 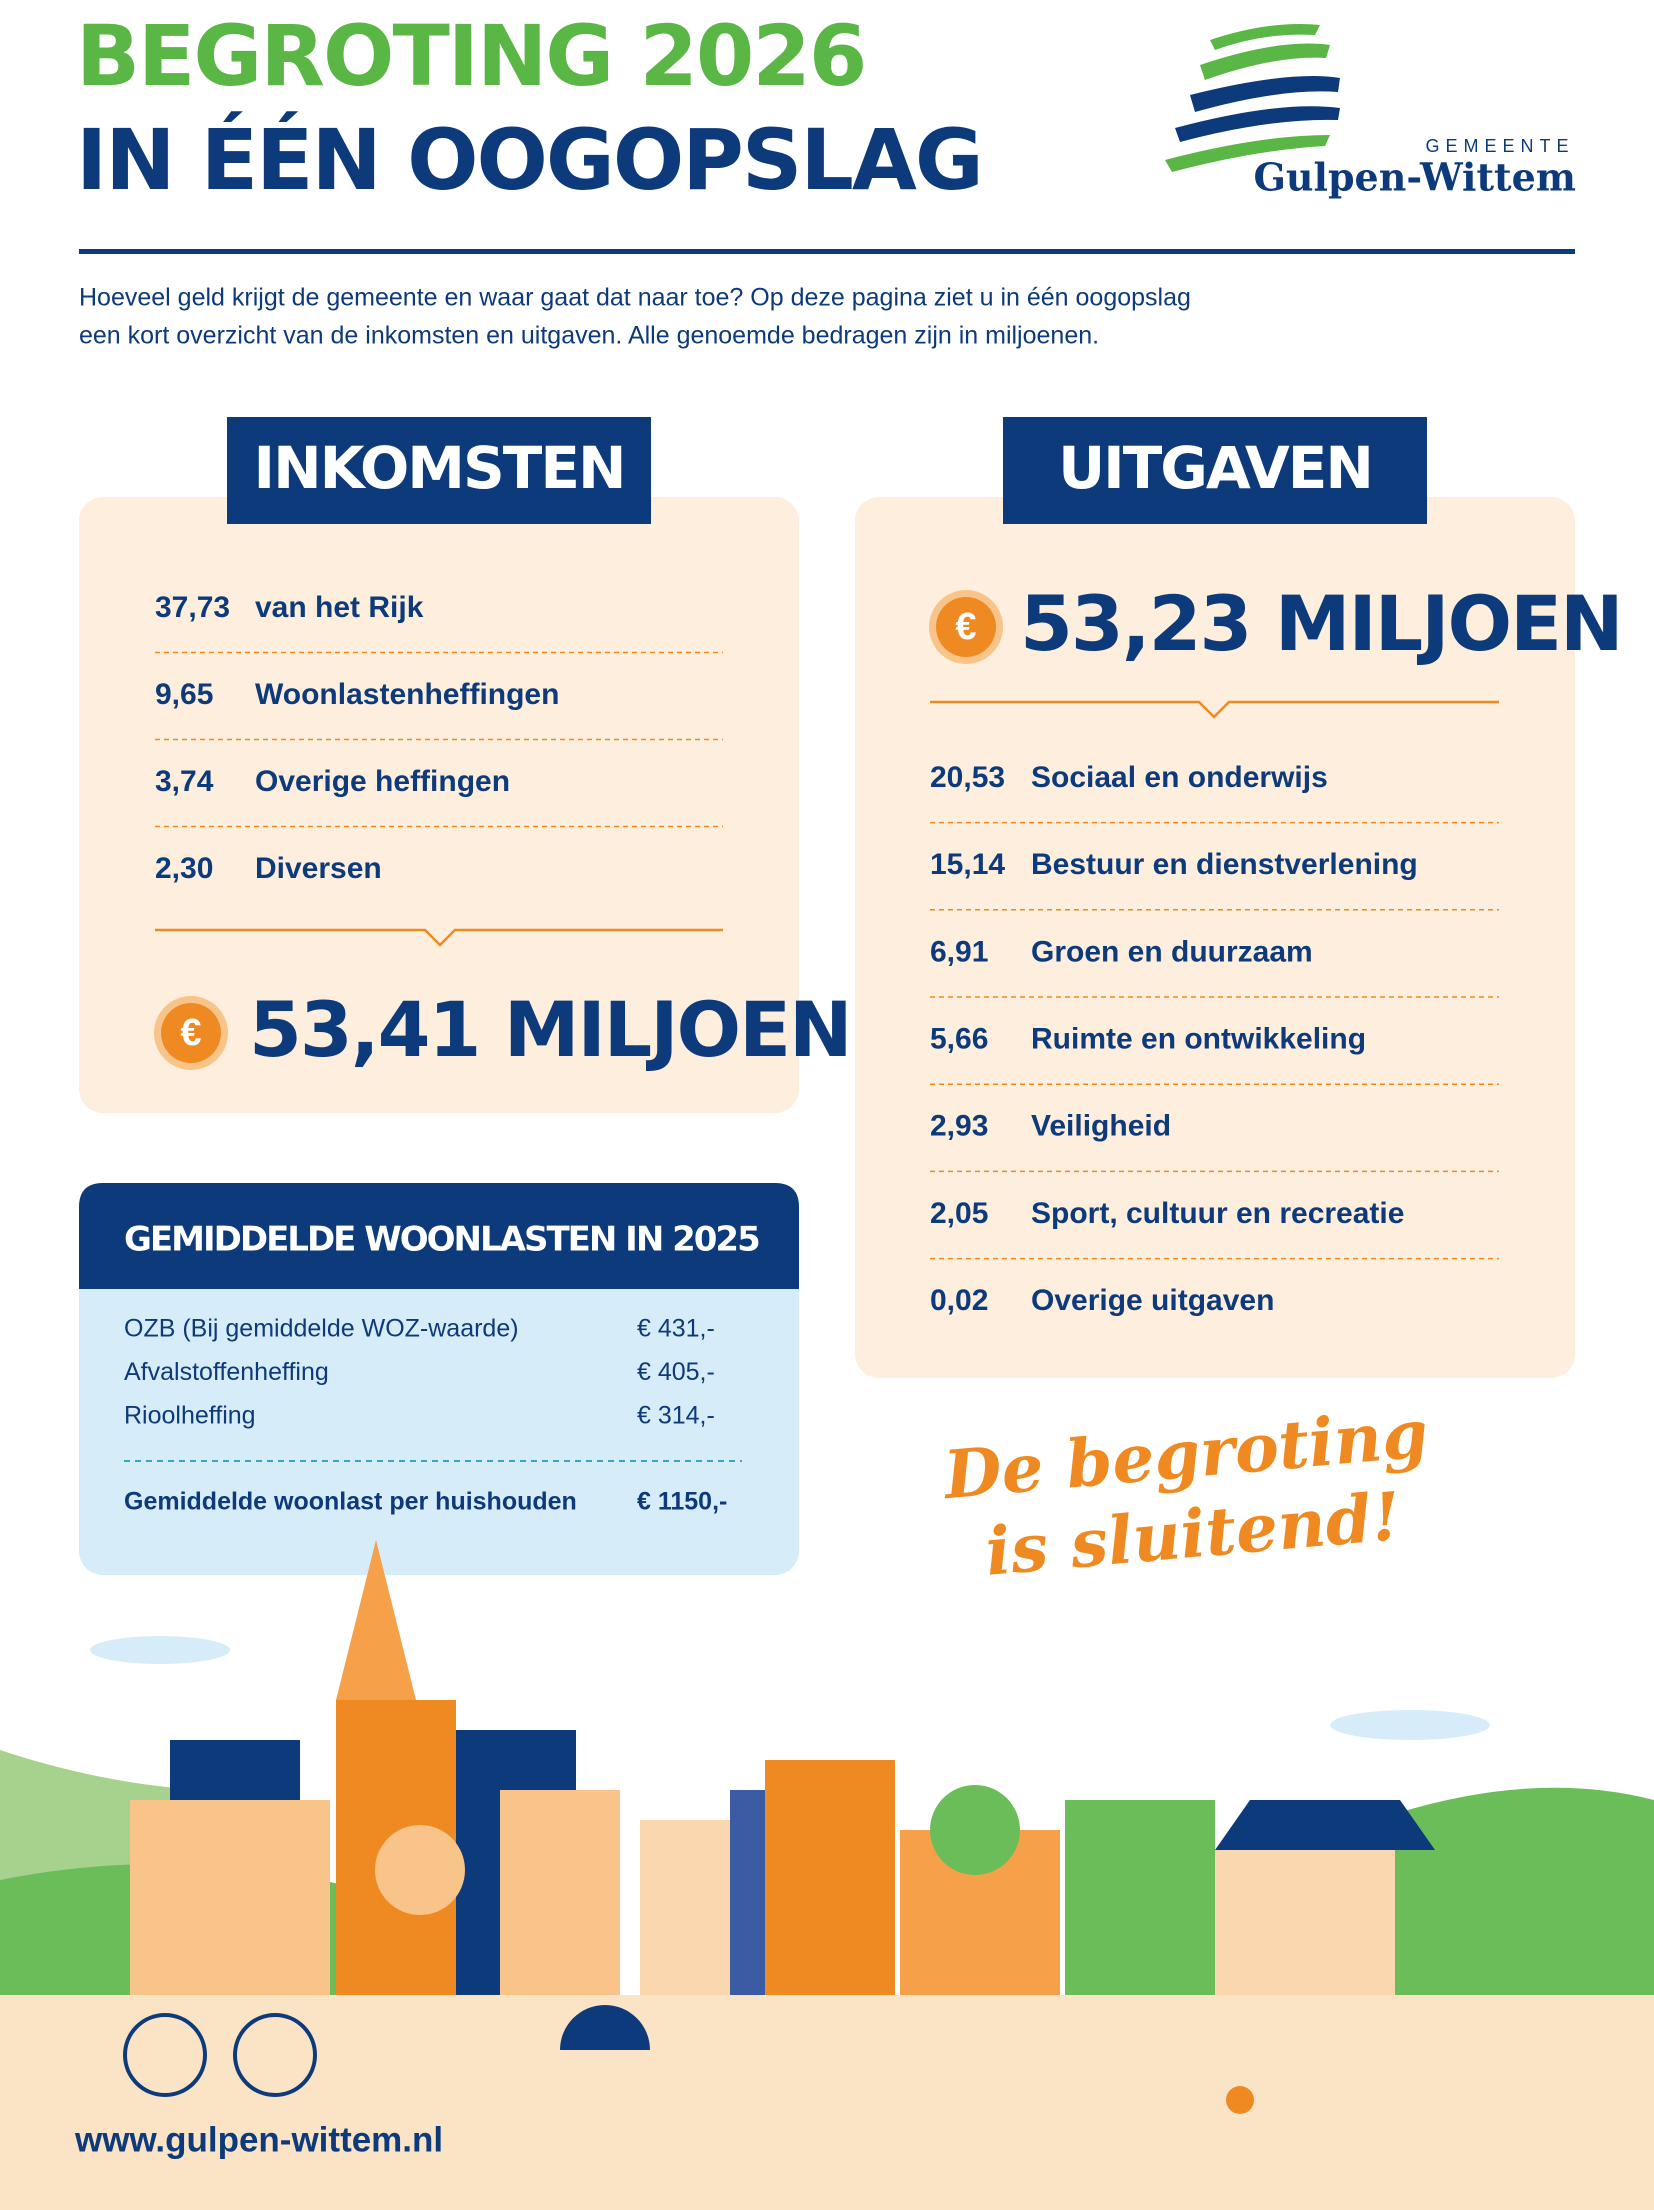 What do you see at coordinates (1179, 777) in the screenshot?
I see `item-label: Sociaal en onderwijs` at bounding box center [1179, 777].